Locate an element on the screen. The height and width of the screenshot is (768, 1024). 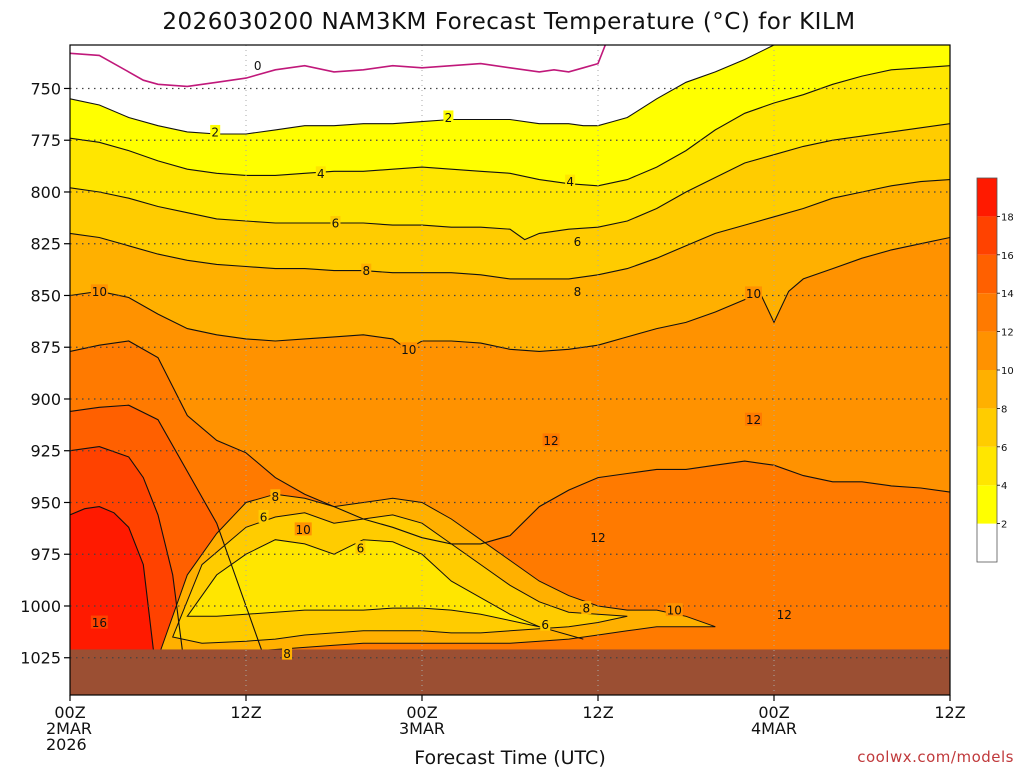
y-tick-label: 775 is located at coordinates (45, 140).